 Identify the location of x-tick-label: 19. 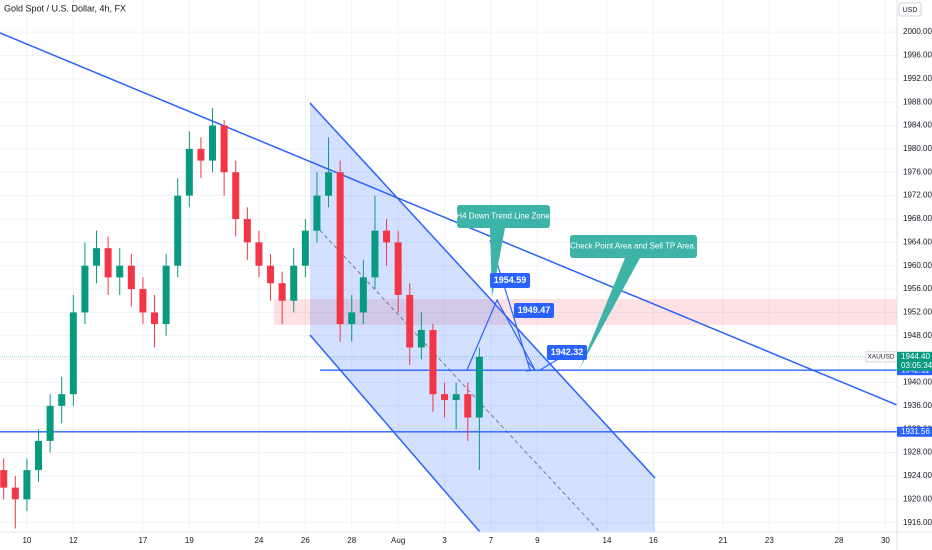
(189, 540).